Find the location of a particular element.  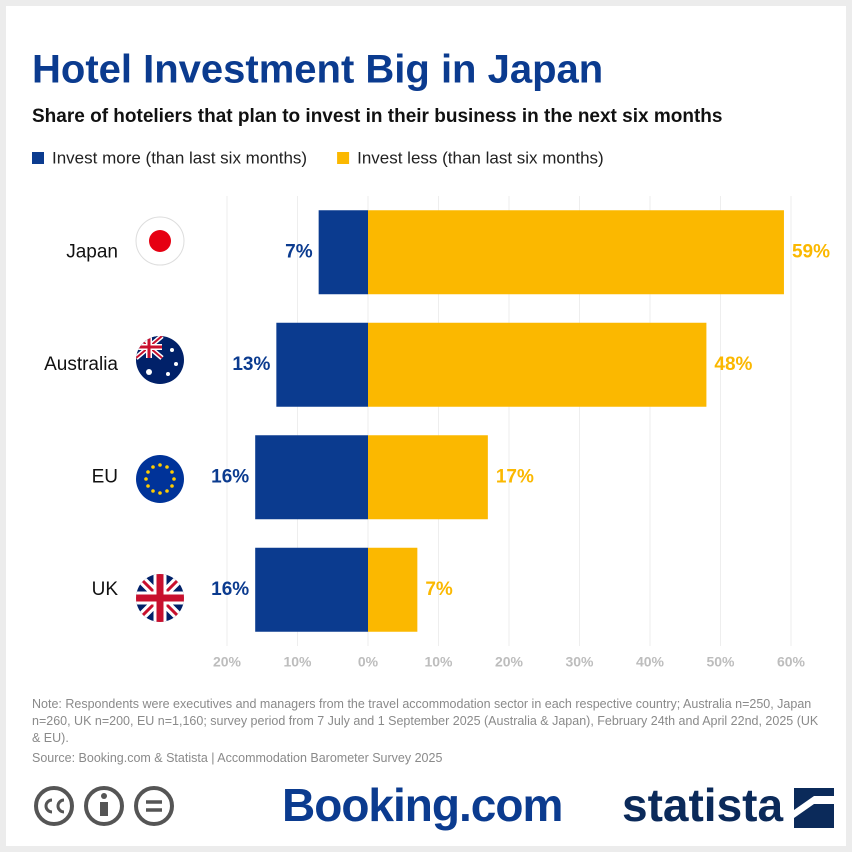

license-icons is located at coordinates (104, 806).